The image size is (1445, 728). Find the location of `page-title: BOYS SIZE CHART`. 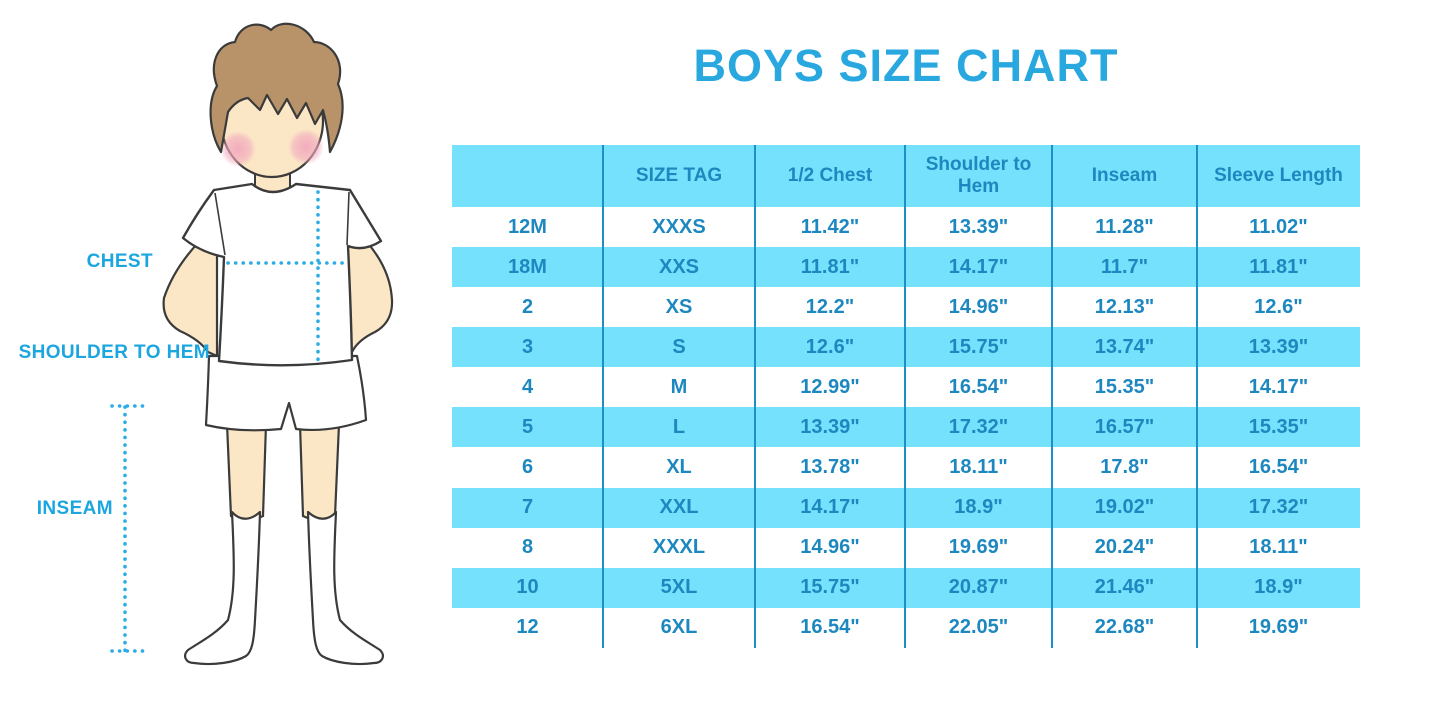

page-title: BOYS SIZE CHART is located at coordinates (906, 65).